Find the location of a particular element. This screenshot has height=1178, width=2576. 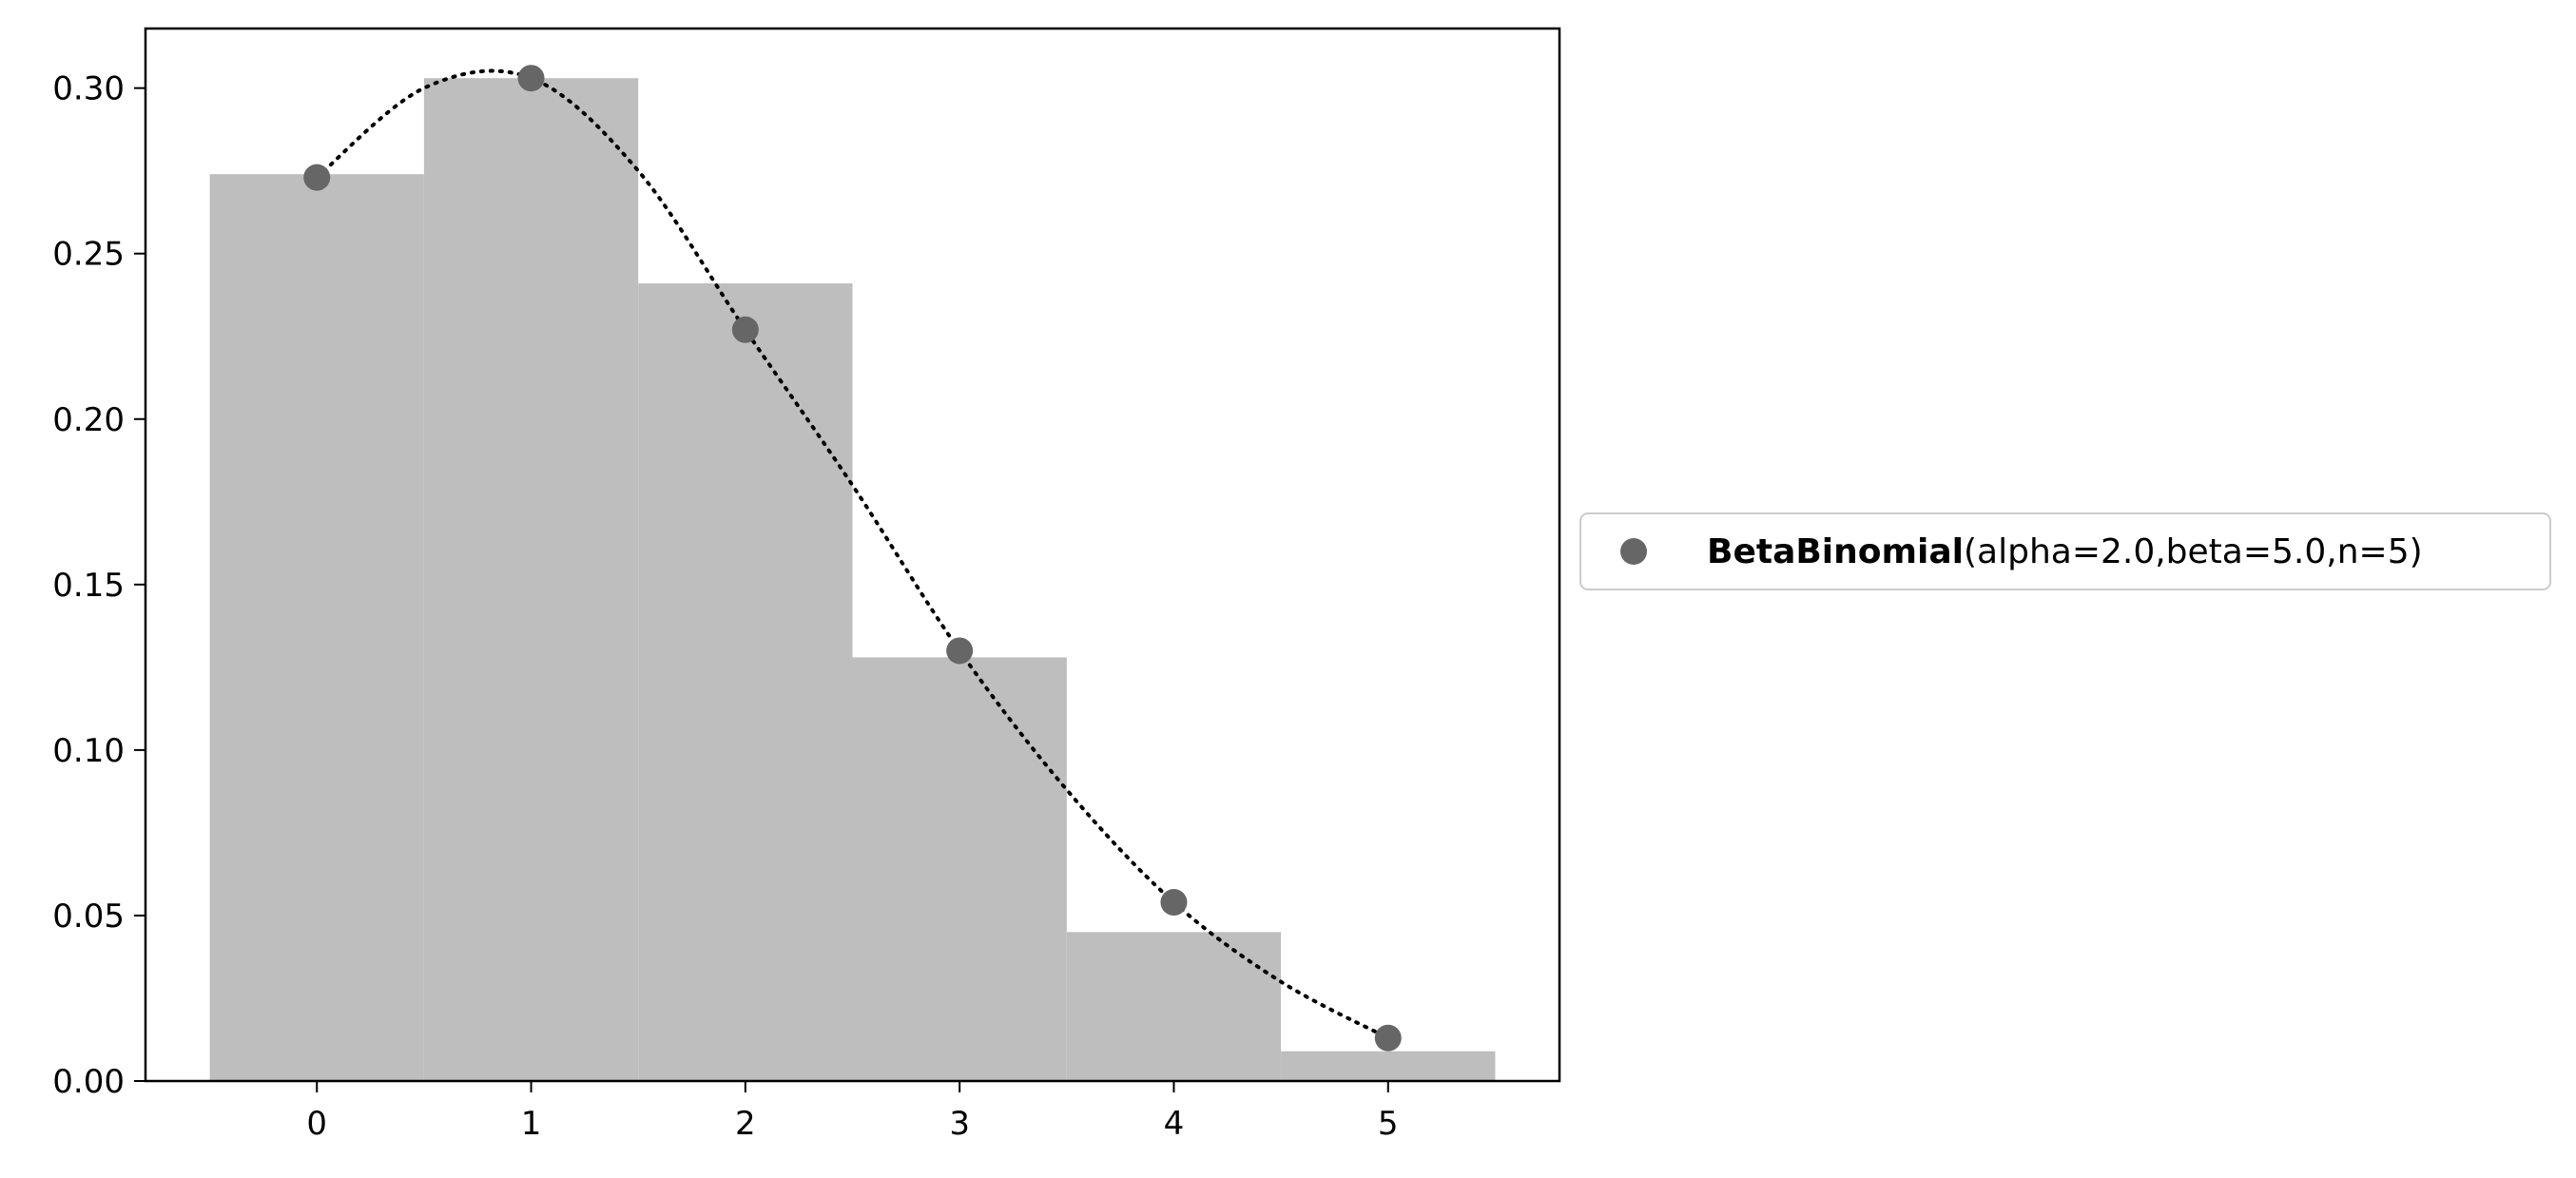

x-axis-ticks: 0 1 2 3 4 5 is located at coordinates (852, 1112).